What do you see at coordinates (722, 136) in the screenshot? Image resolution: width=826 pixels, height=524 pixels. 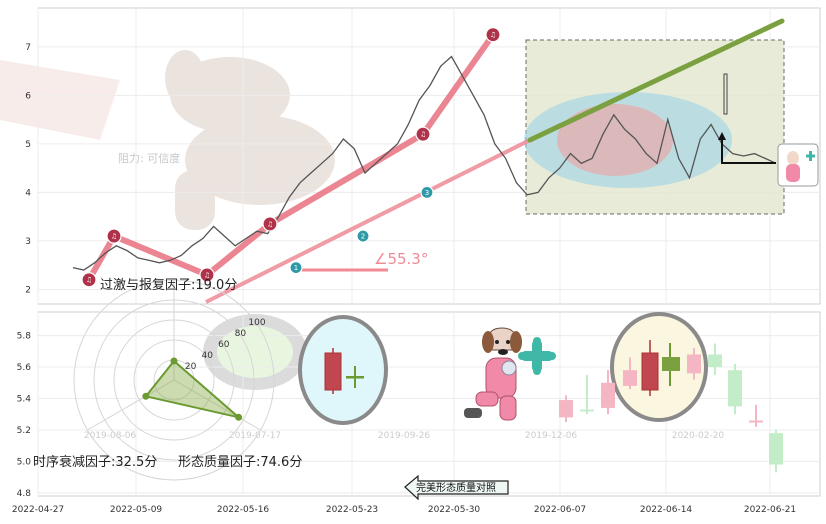 I see `bracket-arrow-icon` at bounding box center [722, 136].